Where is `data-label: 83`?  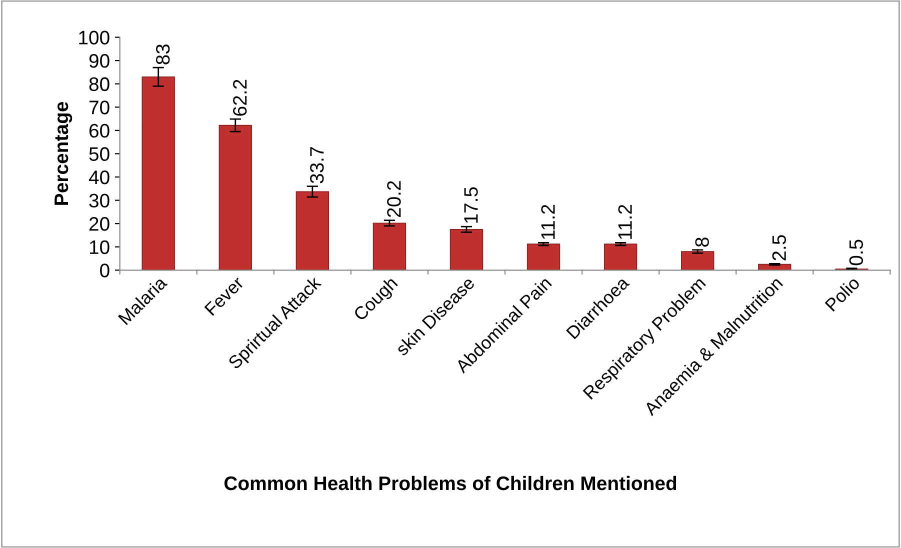
data-label: 83 is located at coordinates (163, 54).